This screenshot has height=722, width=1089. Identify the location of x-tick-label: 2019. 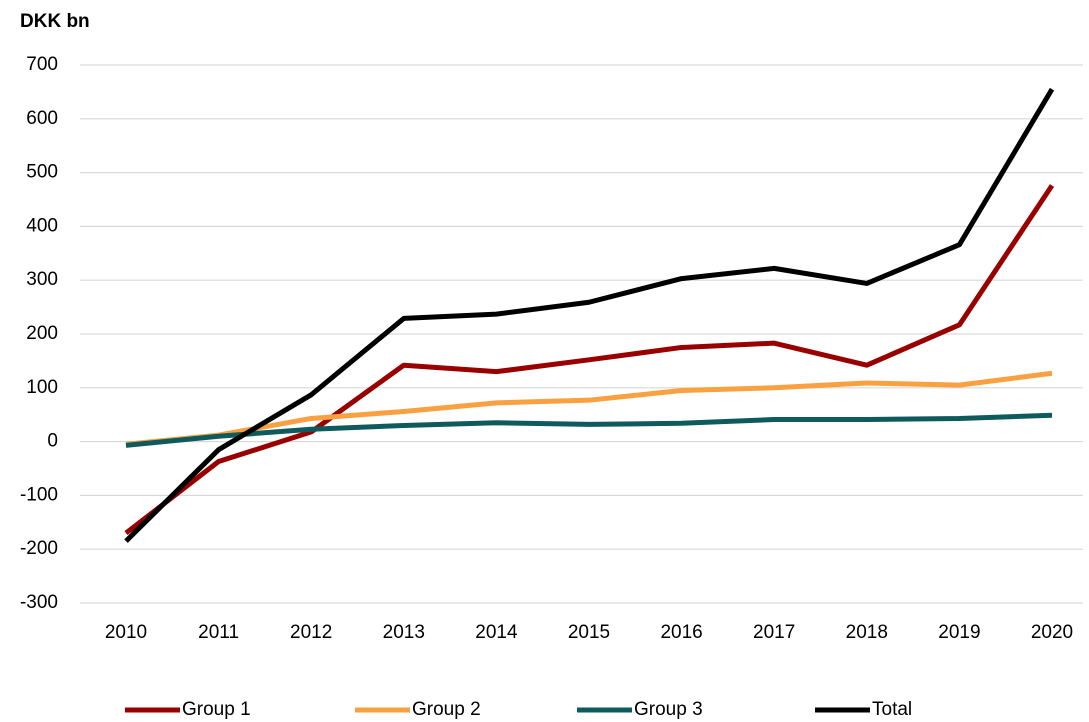
(959, 632).